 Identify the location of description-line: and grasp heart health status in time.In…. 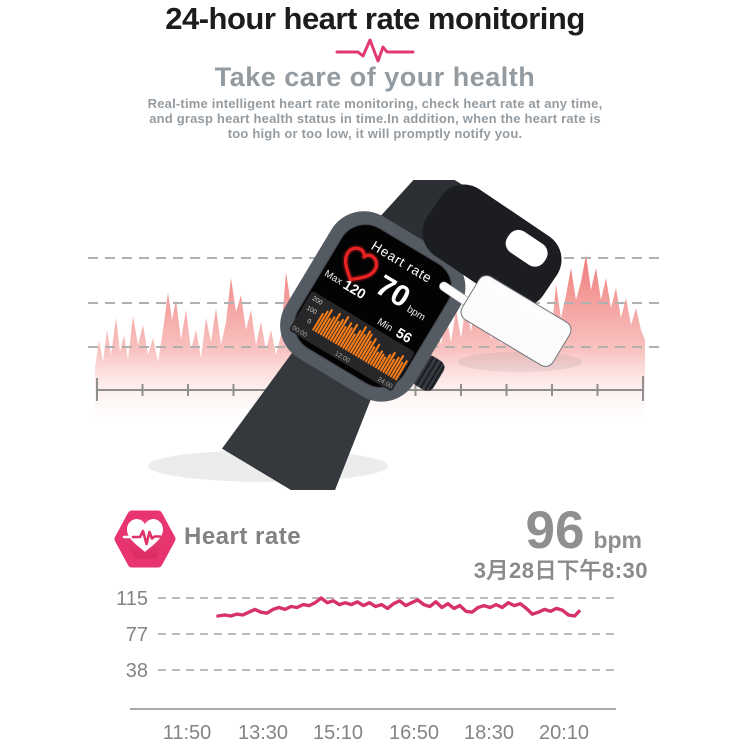
(375, 118).